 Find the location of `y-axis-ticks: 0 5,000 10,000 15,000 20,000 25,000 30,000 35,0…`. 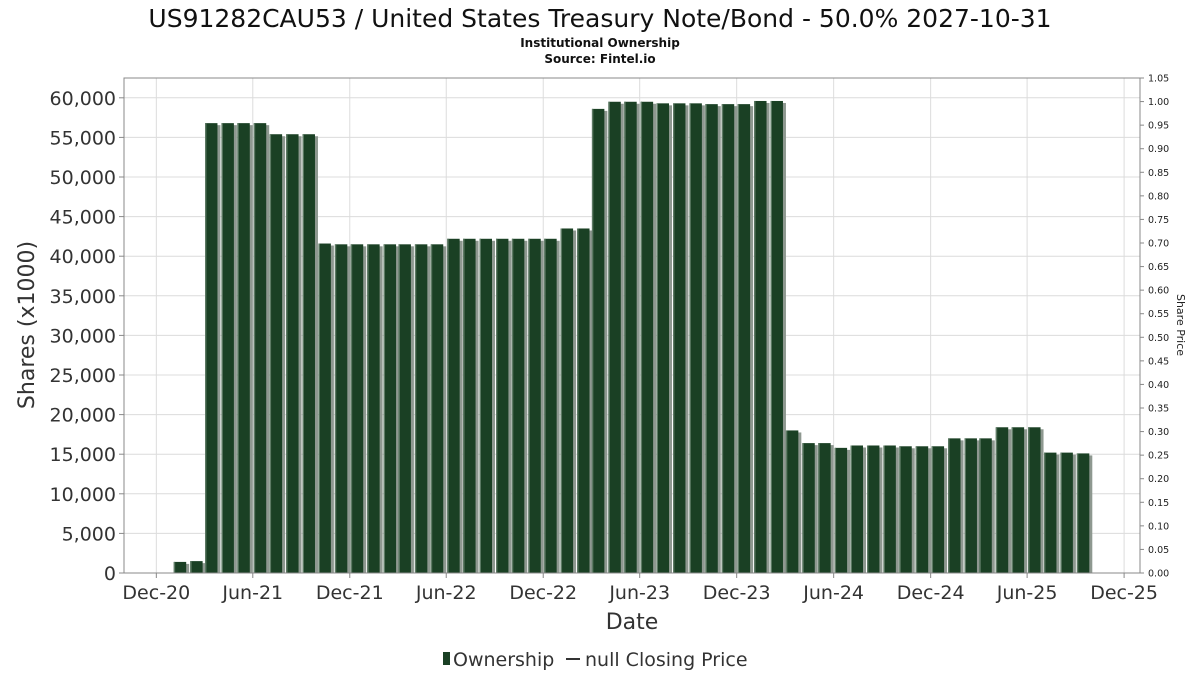

y-axis-ticks: 0 5,000 10,000 15,000 20,000 25,000 30,000 35,0… is located at coordinates (87, 336).